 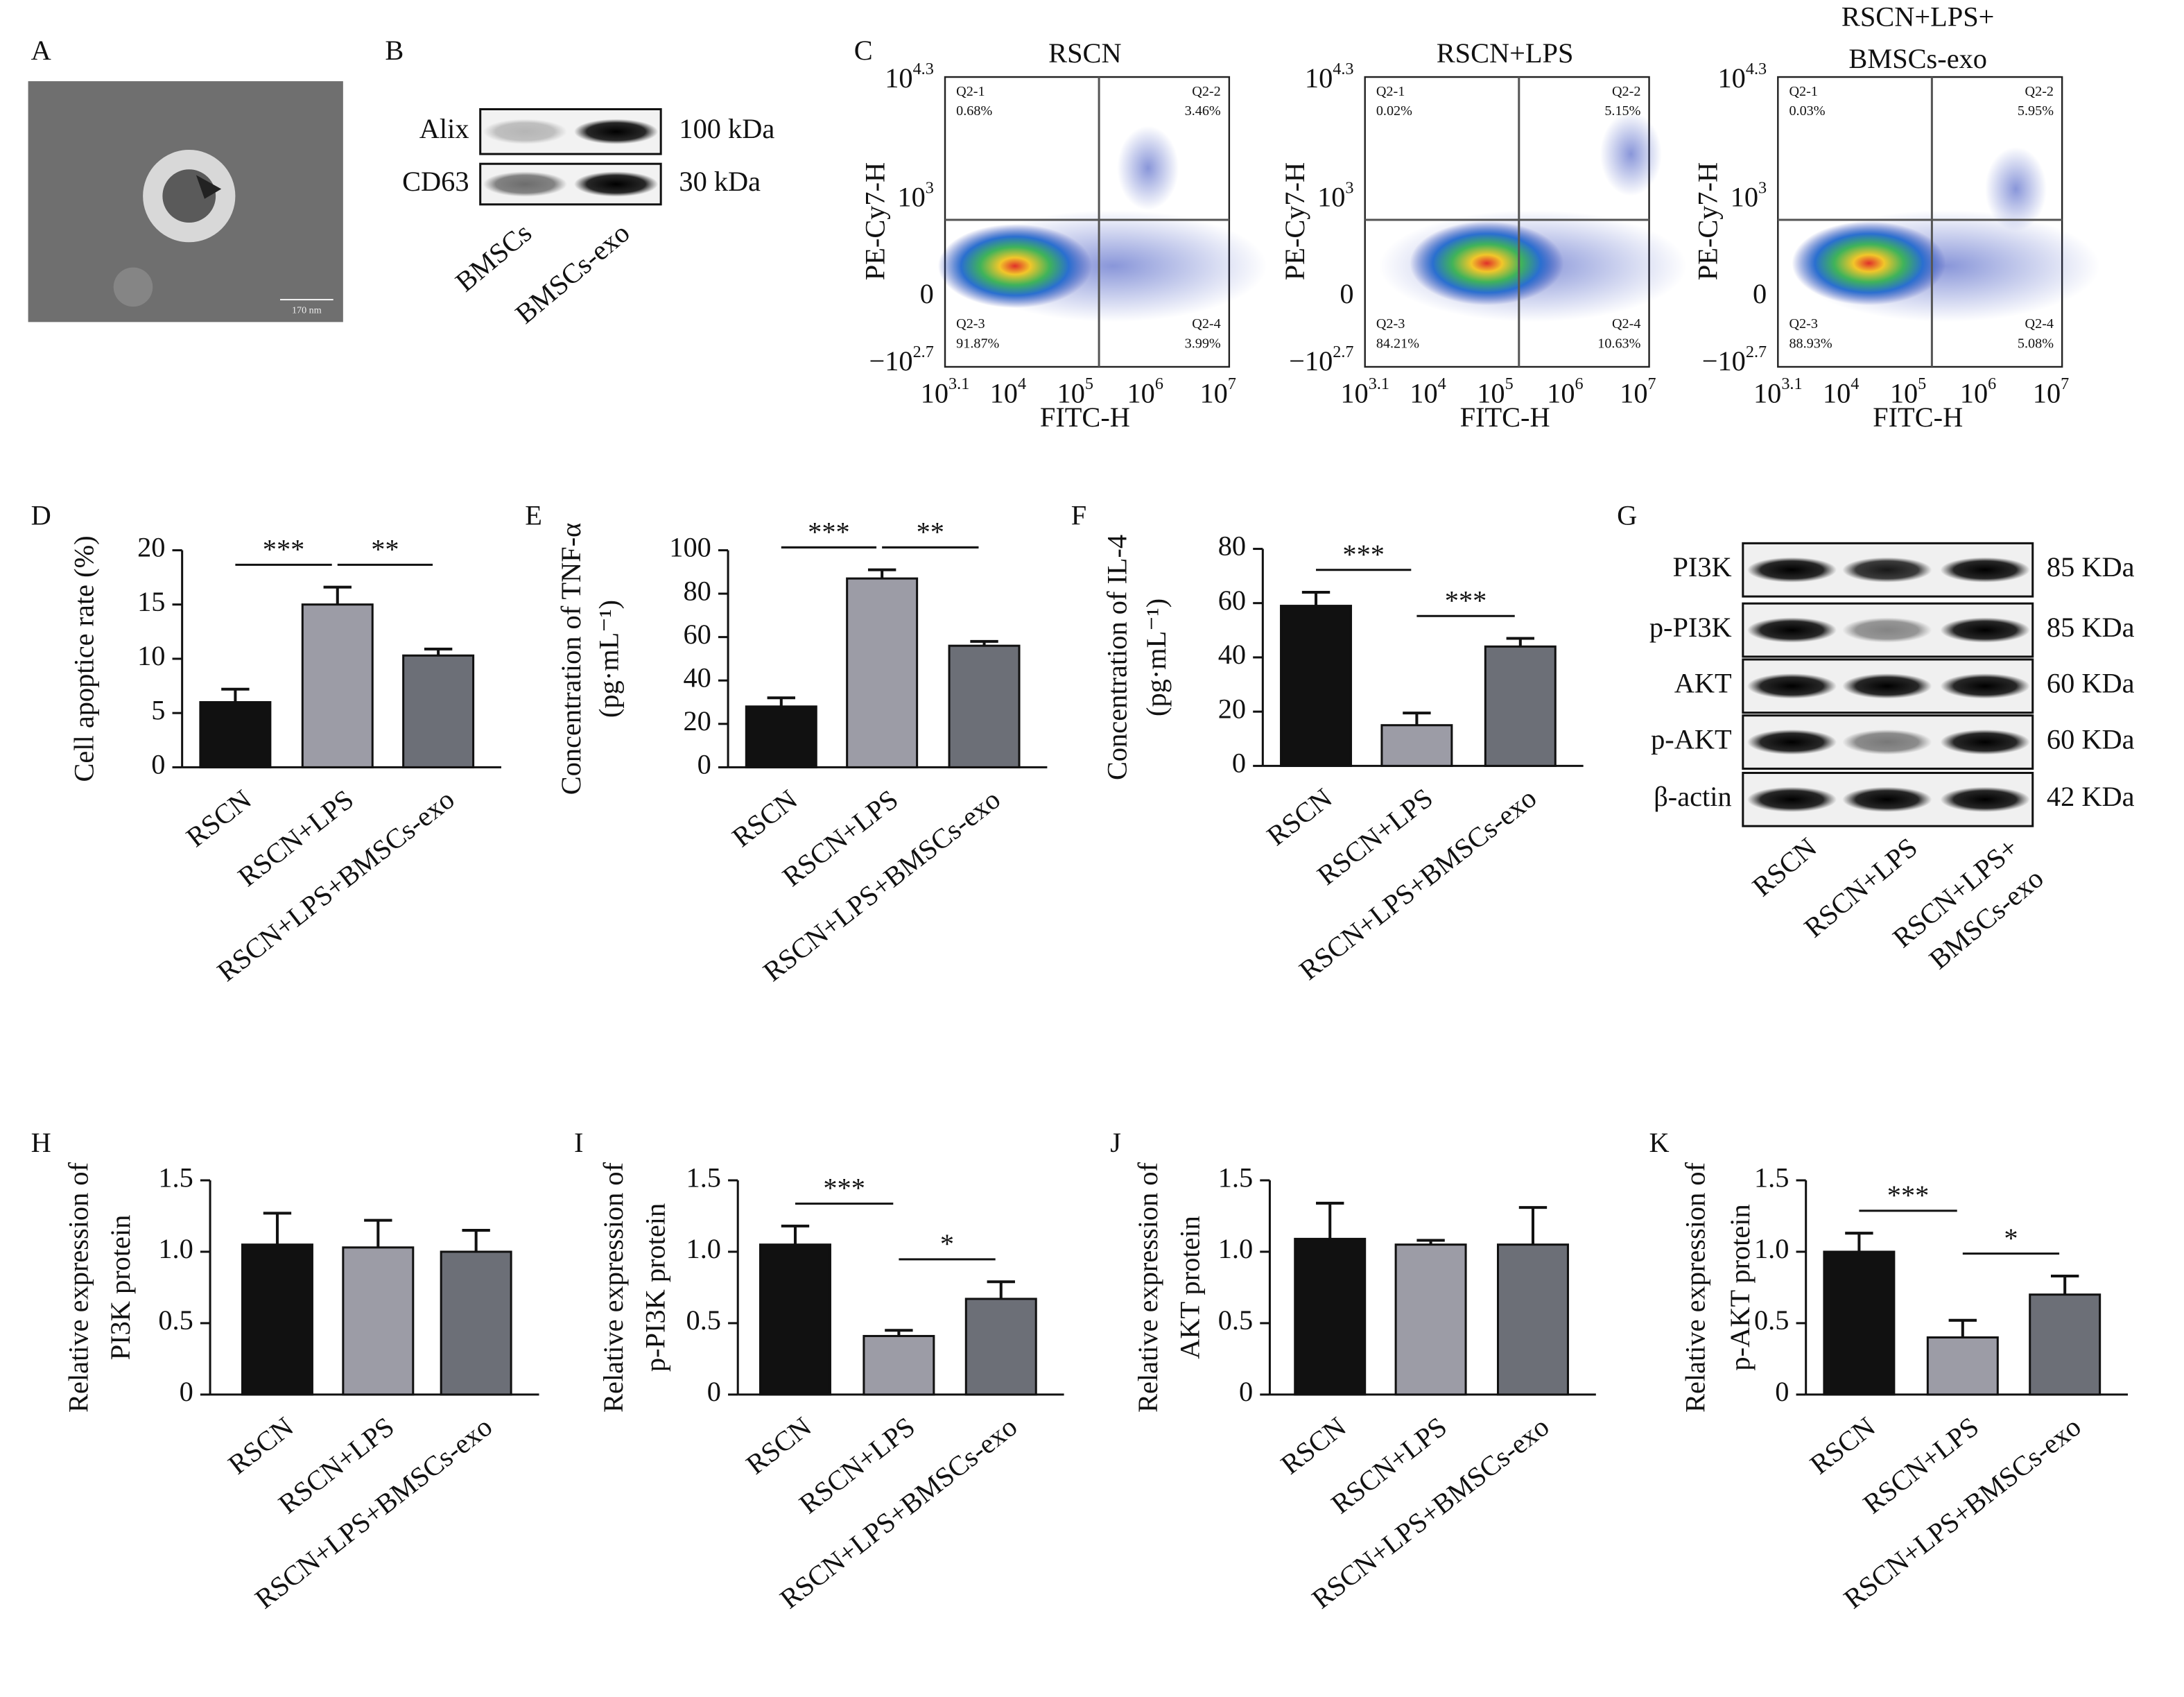 What do you see at coordinates (1014, 266) in the screenshot?
I see `density-cloud` at bounding box center [1014, 266].